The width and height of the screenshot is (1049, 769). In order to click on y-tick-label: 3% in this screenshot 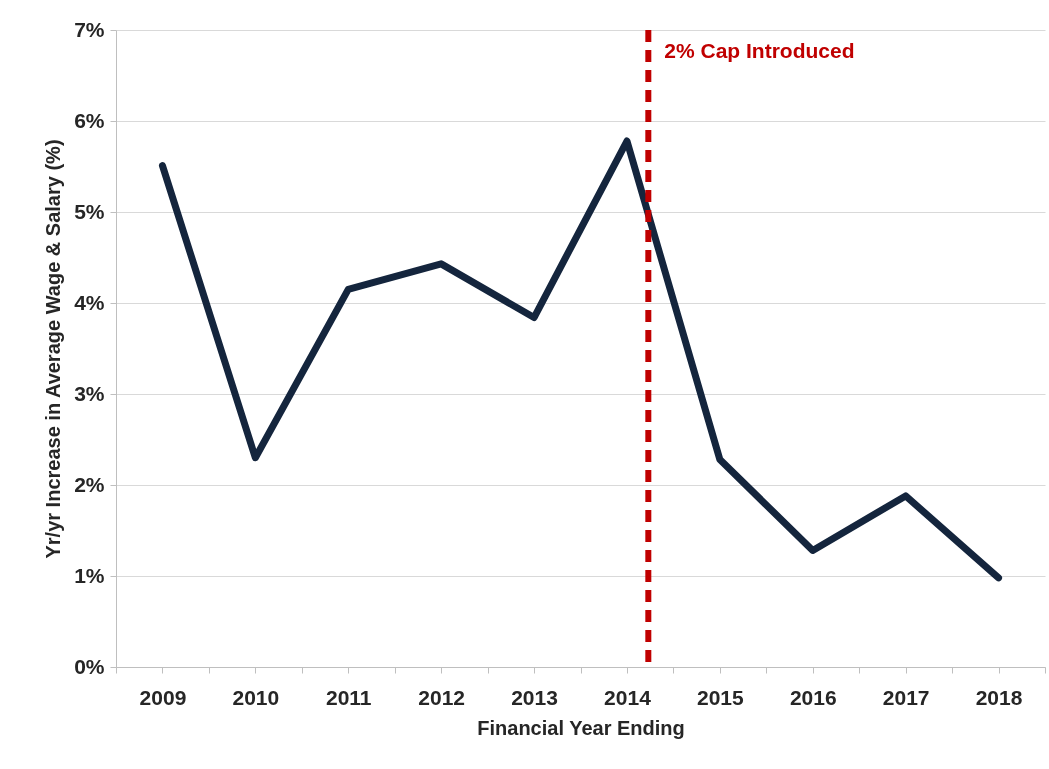, I will do `click(89, 393)`.